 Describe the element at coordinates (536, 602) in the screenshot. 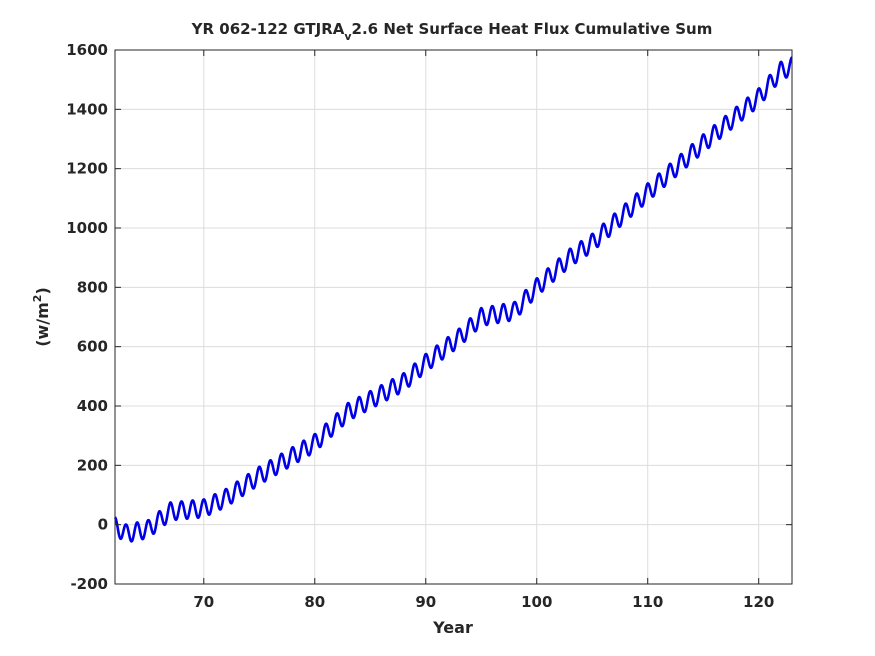

I see `x-tick-label: 100` at that location.